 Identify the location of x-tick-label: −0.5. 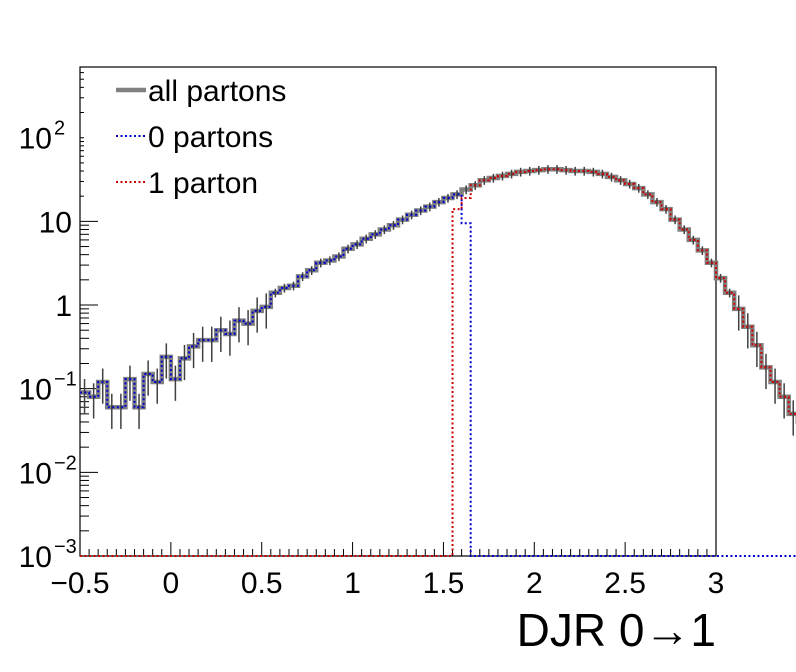
(79, 583).